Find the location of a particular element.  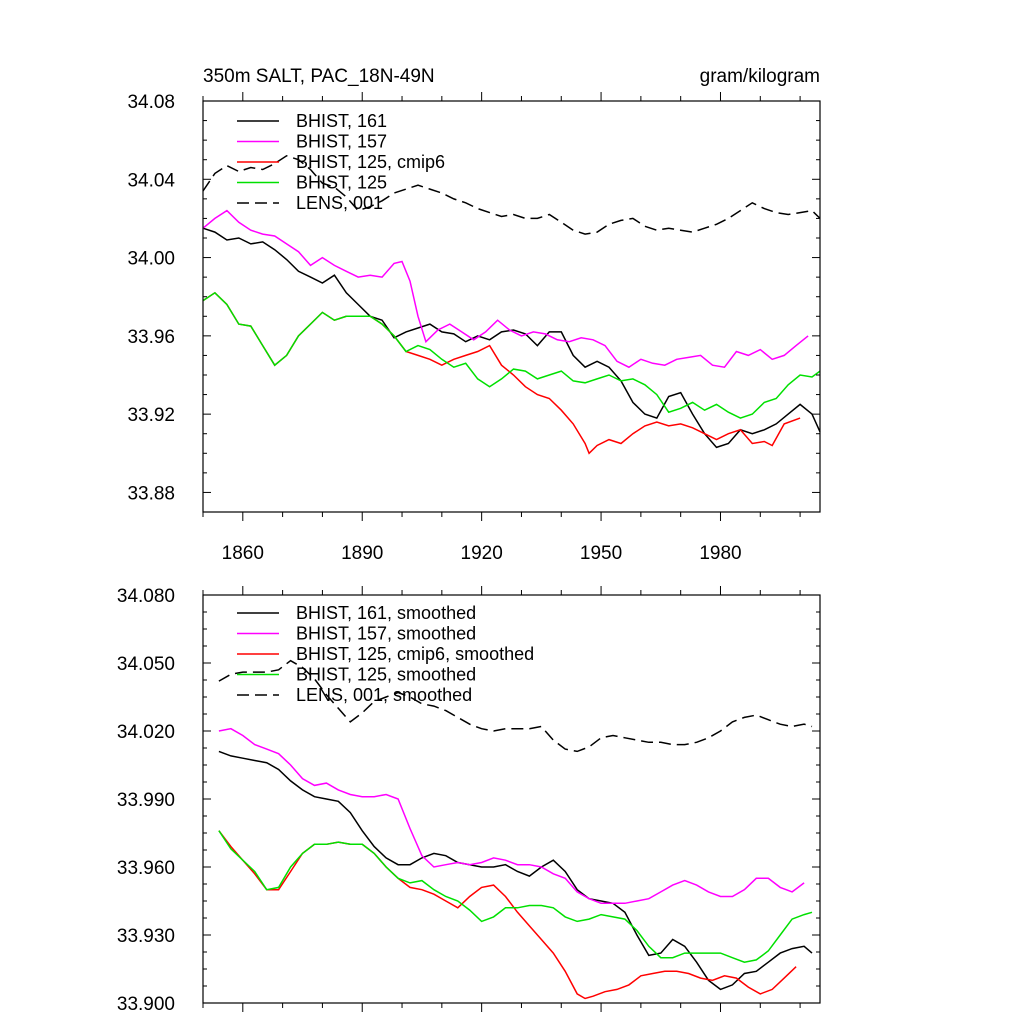

legend-label: BHIST, 125, cmip6, smoothed is located at coordinates (415, 654).